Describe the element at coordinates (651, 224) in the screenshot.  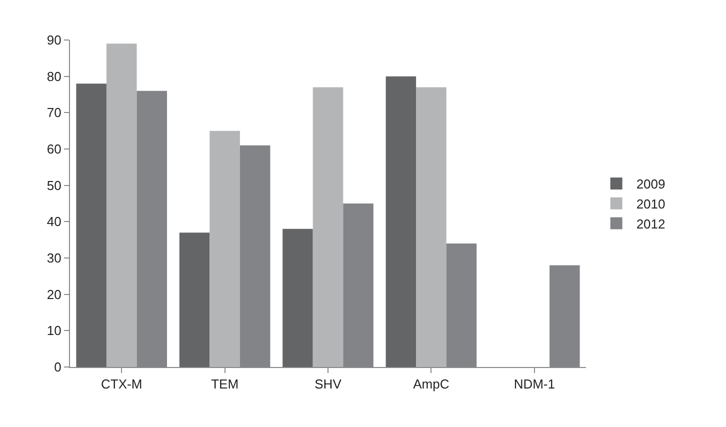
I see `legend-label: 2012` at that location.